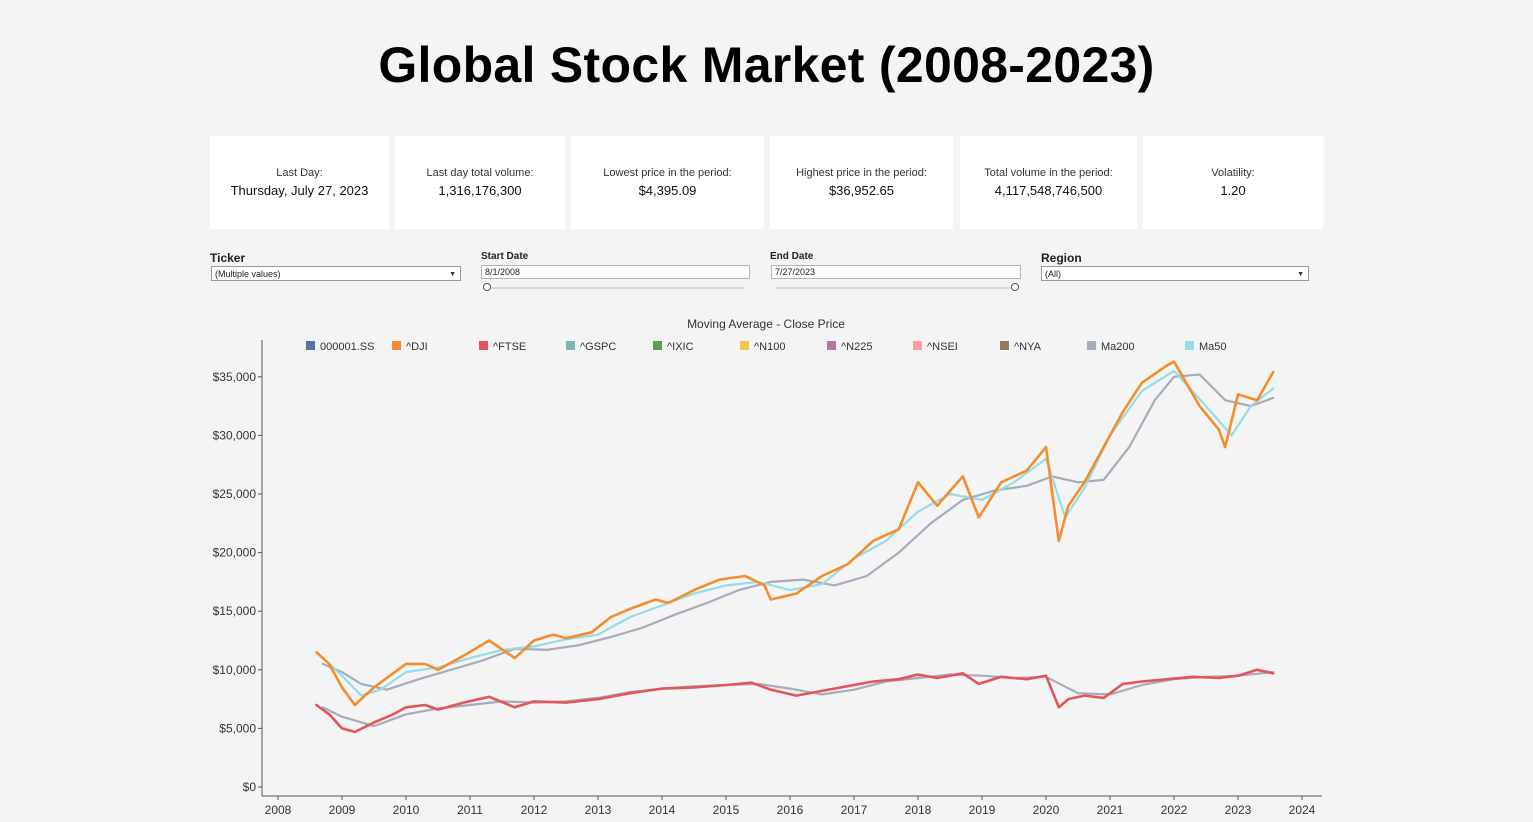 The image size is (1533, 822). Describe the element at coordinates (1118, 347) in the screenshot. I see `legend-label: Ma200` at that location.